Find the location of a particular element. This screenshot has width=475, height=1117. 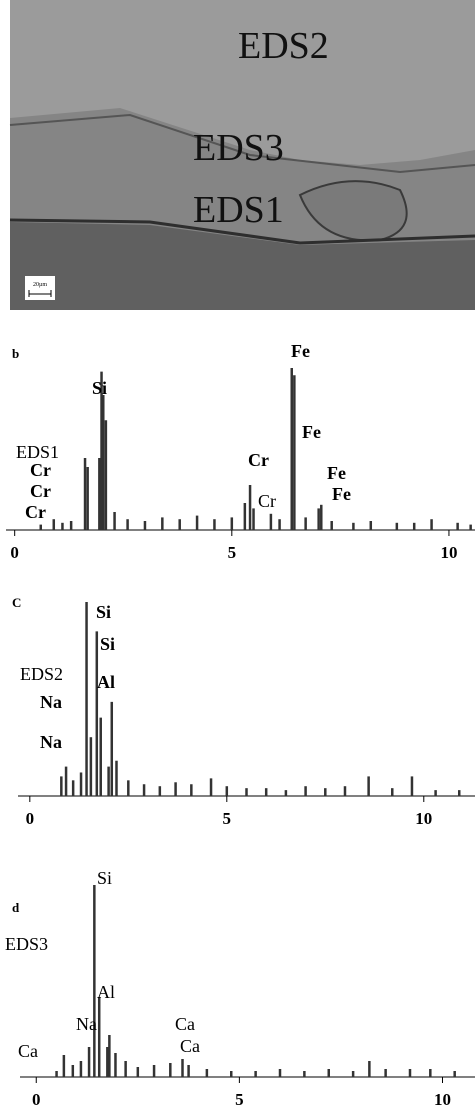

scale-box is located at coordinates (40, 288).